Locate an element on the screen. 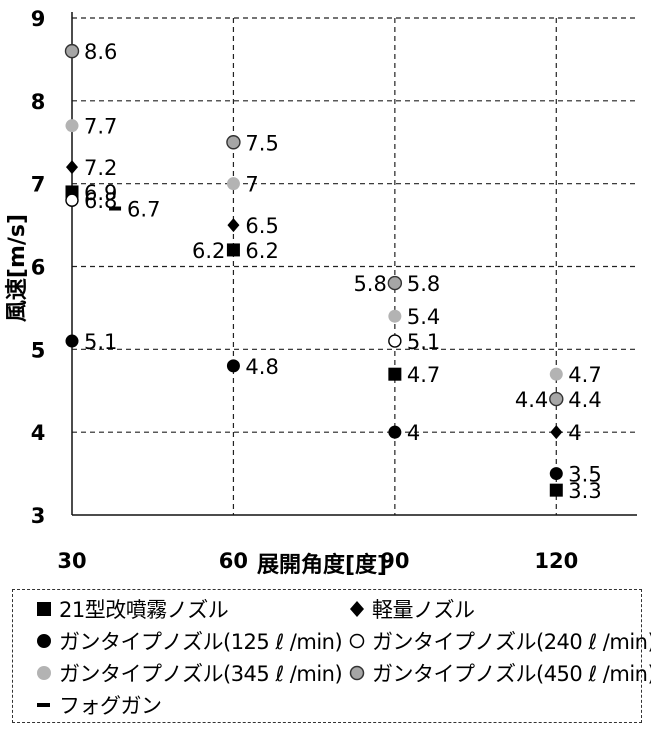 The width and height of the screenshot is (651, 731). legend-item-gun-345: ガンタイプノズル(345 ℓ /min) is located at coordinates (188, 673).